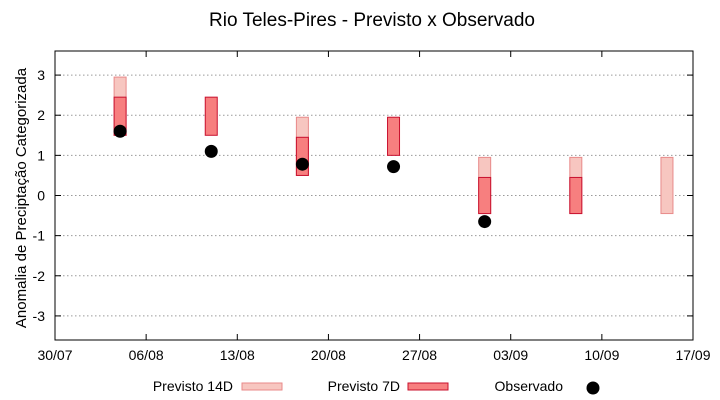 This screenshot has width=720, height=400. Describe the element at coordinates (262, 386) in the screenshot. I see `legend-swatch-previsto-14d` at that location.